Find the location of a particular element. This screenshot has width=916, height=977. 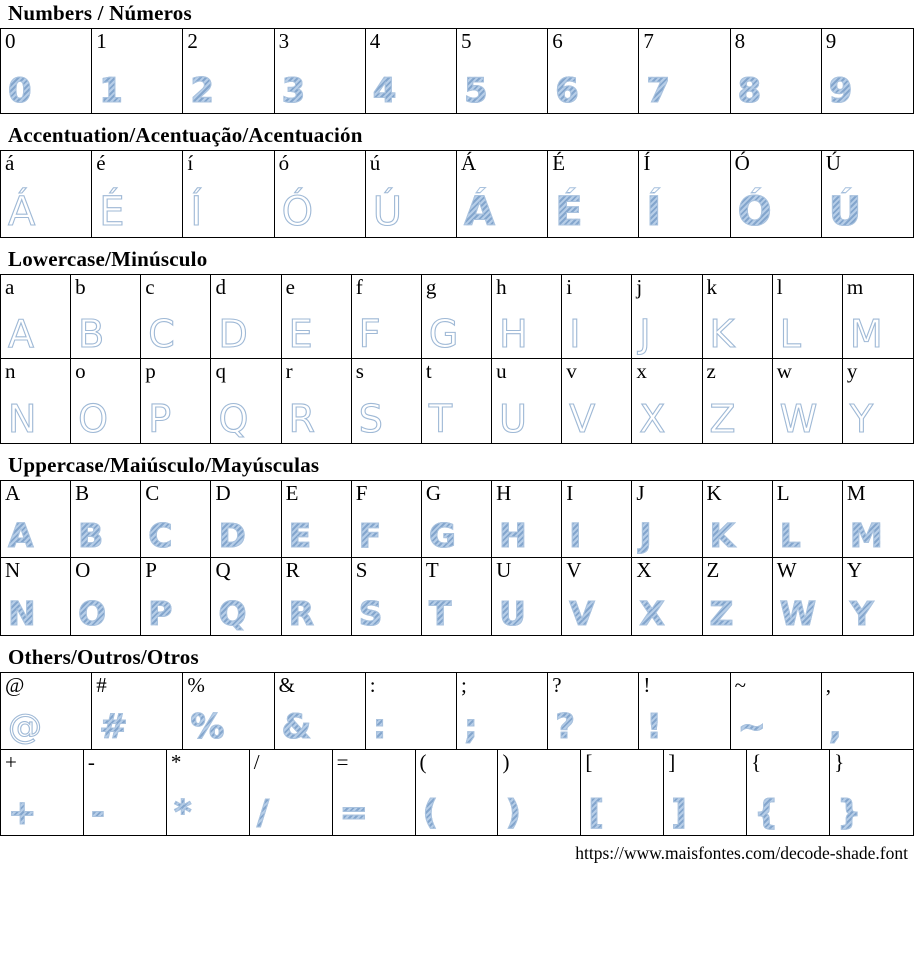

char-label: K is located at coordinates (714, 493).